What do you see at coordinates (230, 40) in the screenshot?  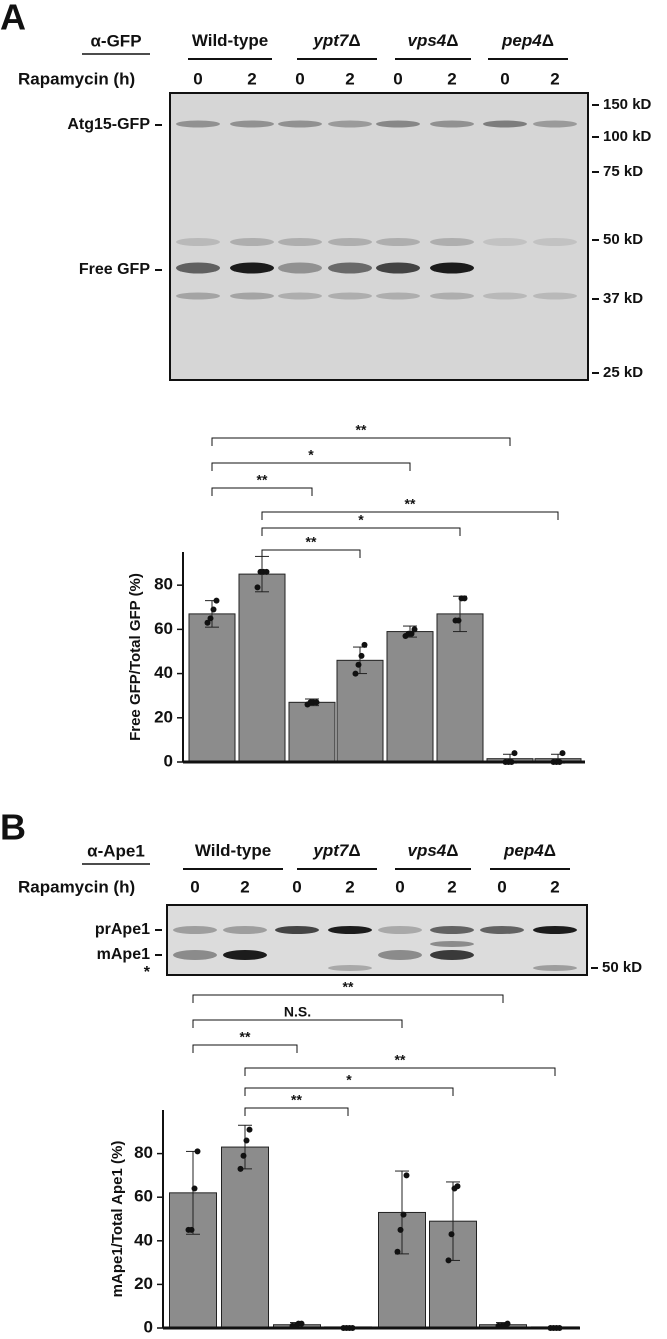 I see `strain-name: Wild-type` at bounding box center [230, 40].